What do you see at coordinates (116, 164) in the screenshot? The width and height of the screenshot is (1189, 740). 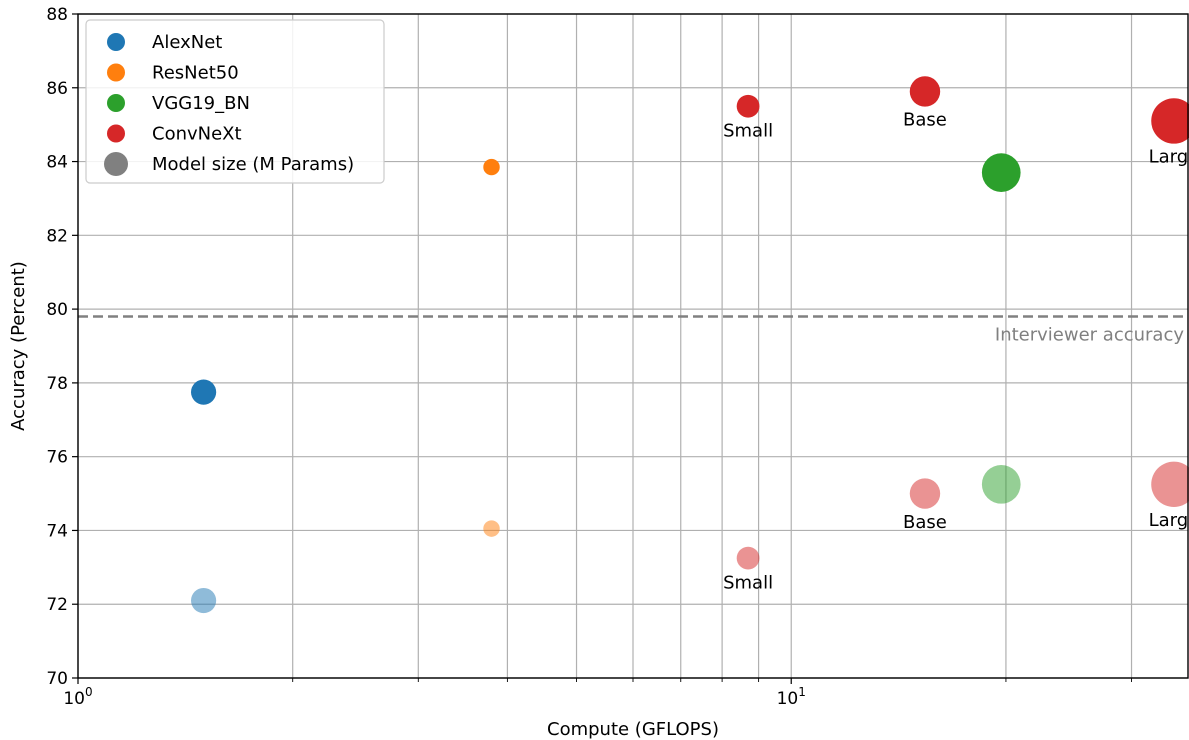 I see `legend-size-marker` at bounding box center [116, 164].